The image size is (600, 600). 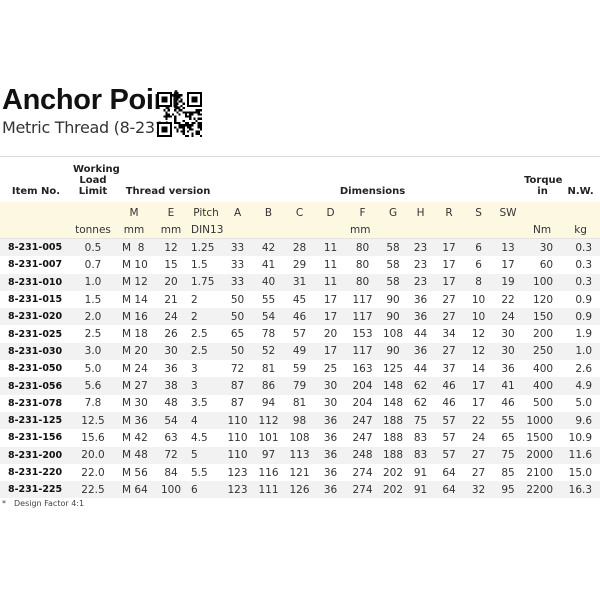 What do you see at coordinates (269, 490) in the screenshot?
I see `cell-b: 111` at bounding box center [269, 490].